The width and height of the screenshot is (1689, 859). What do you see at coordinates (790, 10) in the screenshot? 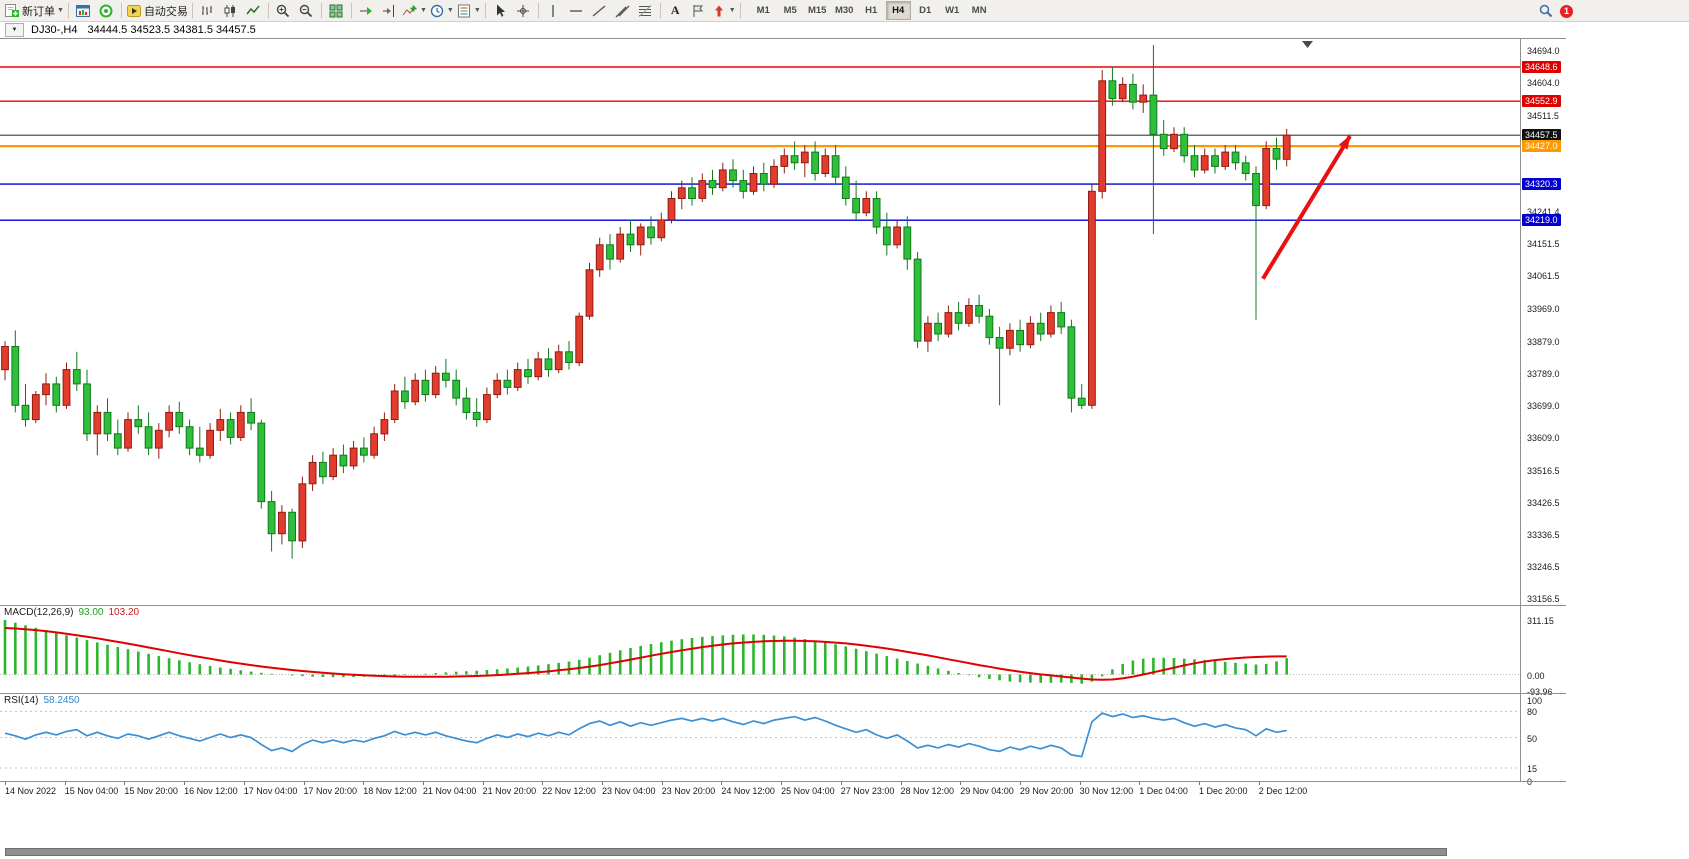
I see `timeframe-m5: M5` at bounding box center [790, 10].